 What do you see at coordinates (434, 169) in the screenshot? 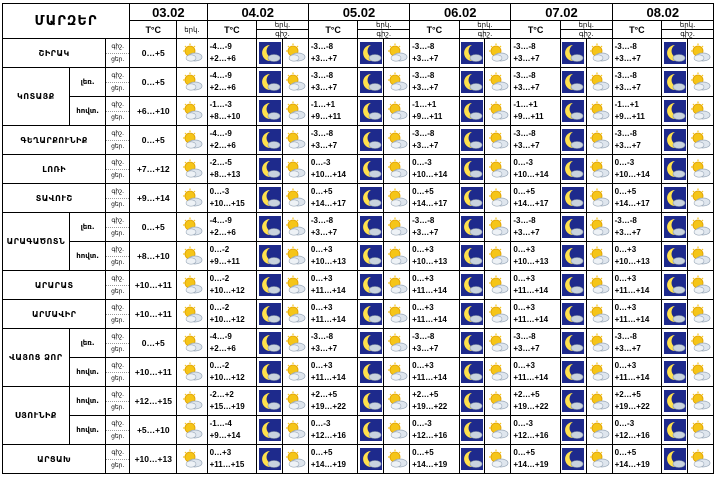
I see `temp-cell: 0…-3 +10…+14` at bounding box center [434, 169].